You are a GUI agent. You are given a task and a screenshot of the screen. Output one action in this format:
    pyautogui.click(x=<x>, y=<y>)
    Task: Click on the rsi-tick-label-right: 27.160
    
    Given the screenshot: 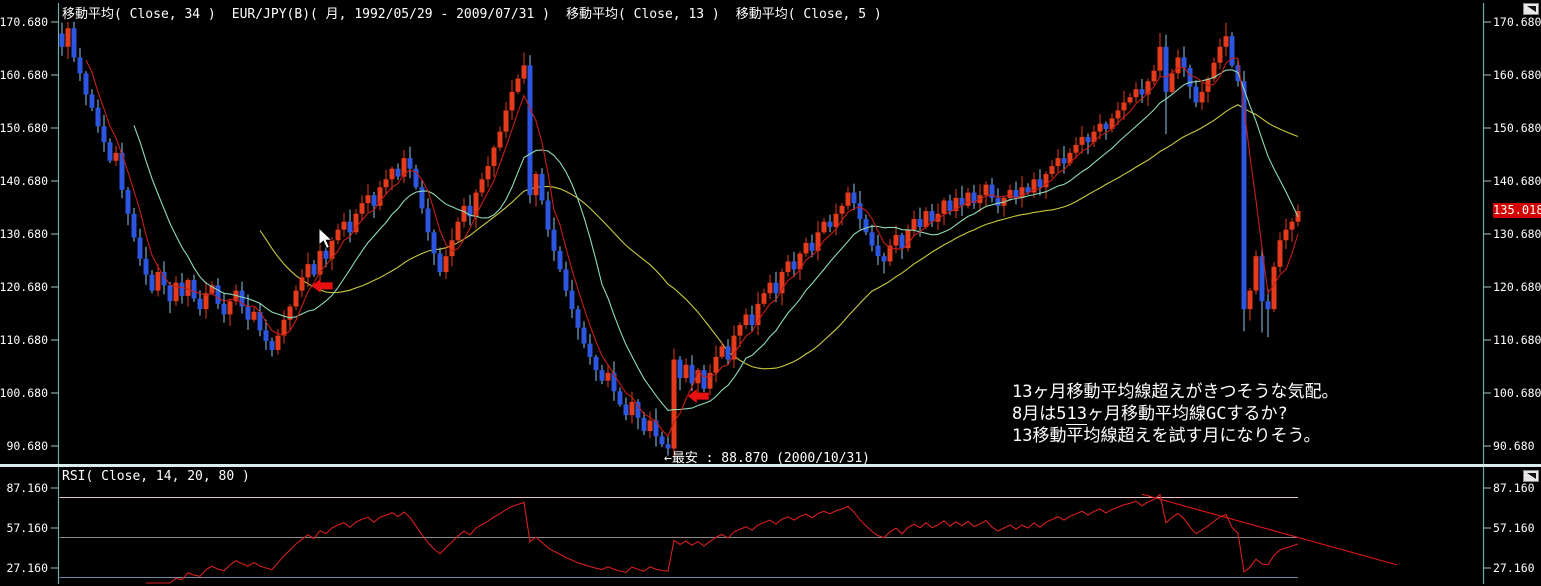 What is the action you would take?
    pyautogui.click(x=1514, y=568)
    